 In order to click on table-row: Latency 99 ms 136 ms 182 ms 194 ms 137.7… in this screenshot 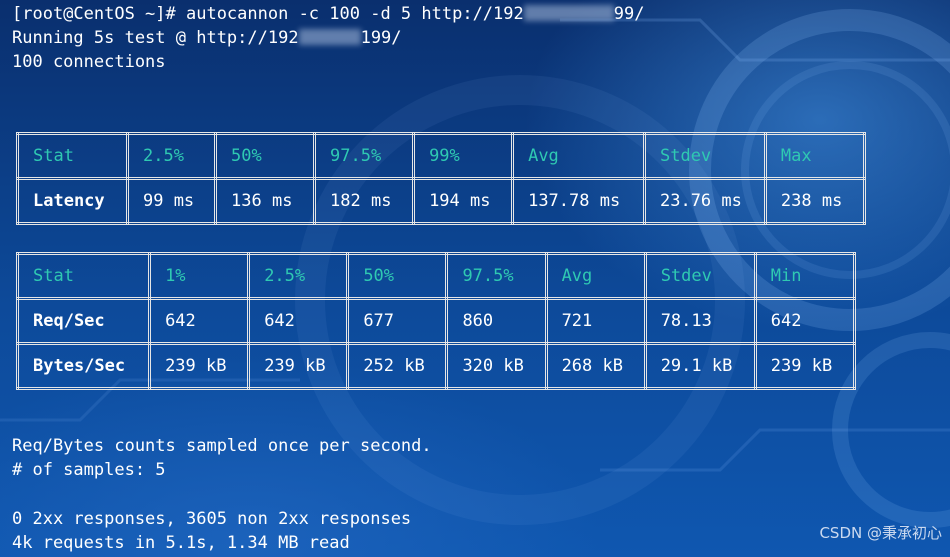, I will do `click(441, 201)`.